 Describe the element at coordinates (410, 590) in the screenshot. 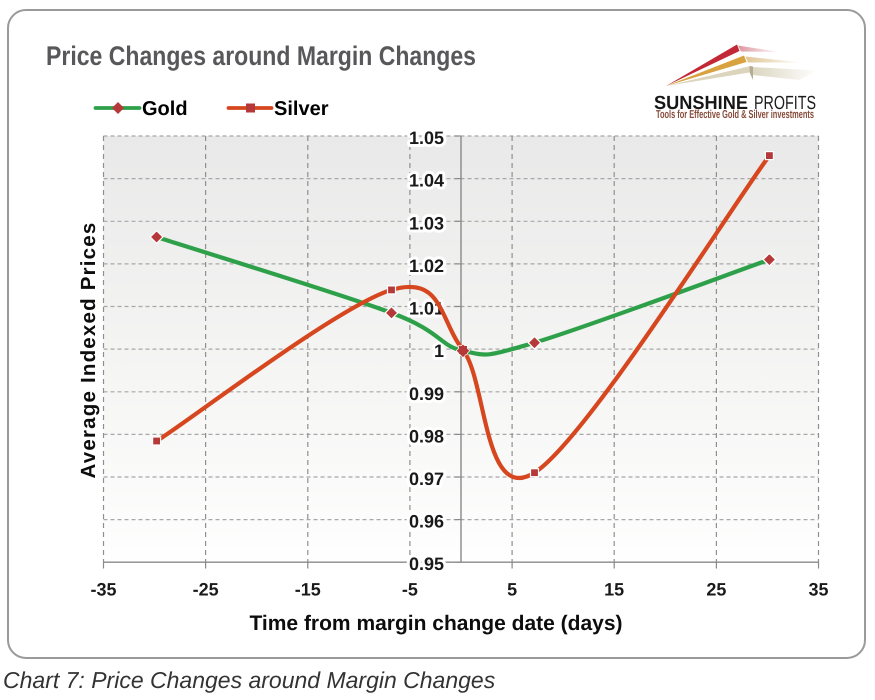

I see `svg-text: -5` at that location.